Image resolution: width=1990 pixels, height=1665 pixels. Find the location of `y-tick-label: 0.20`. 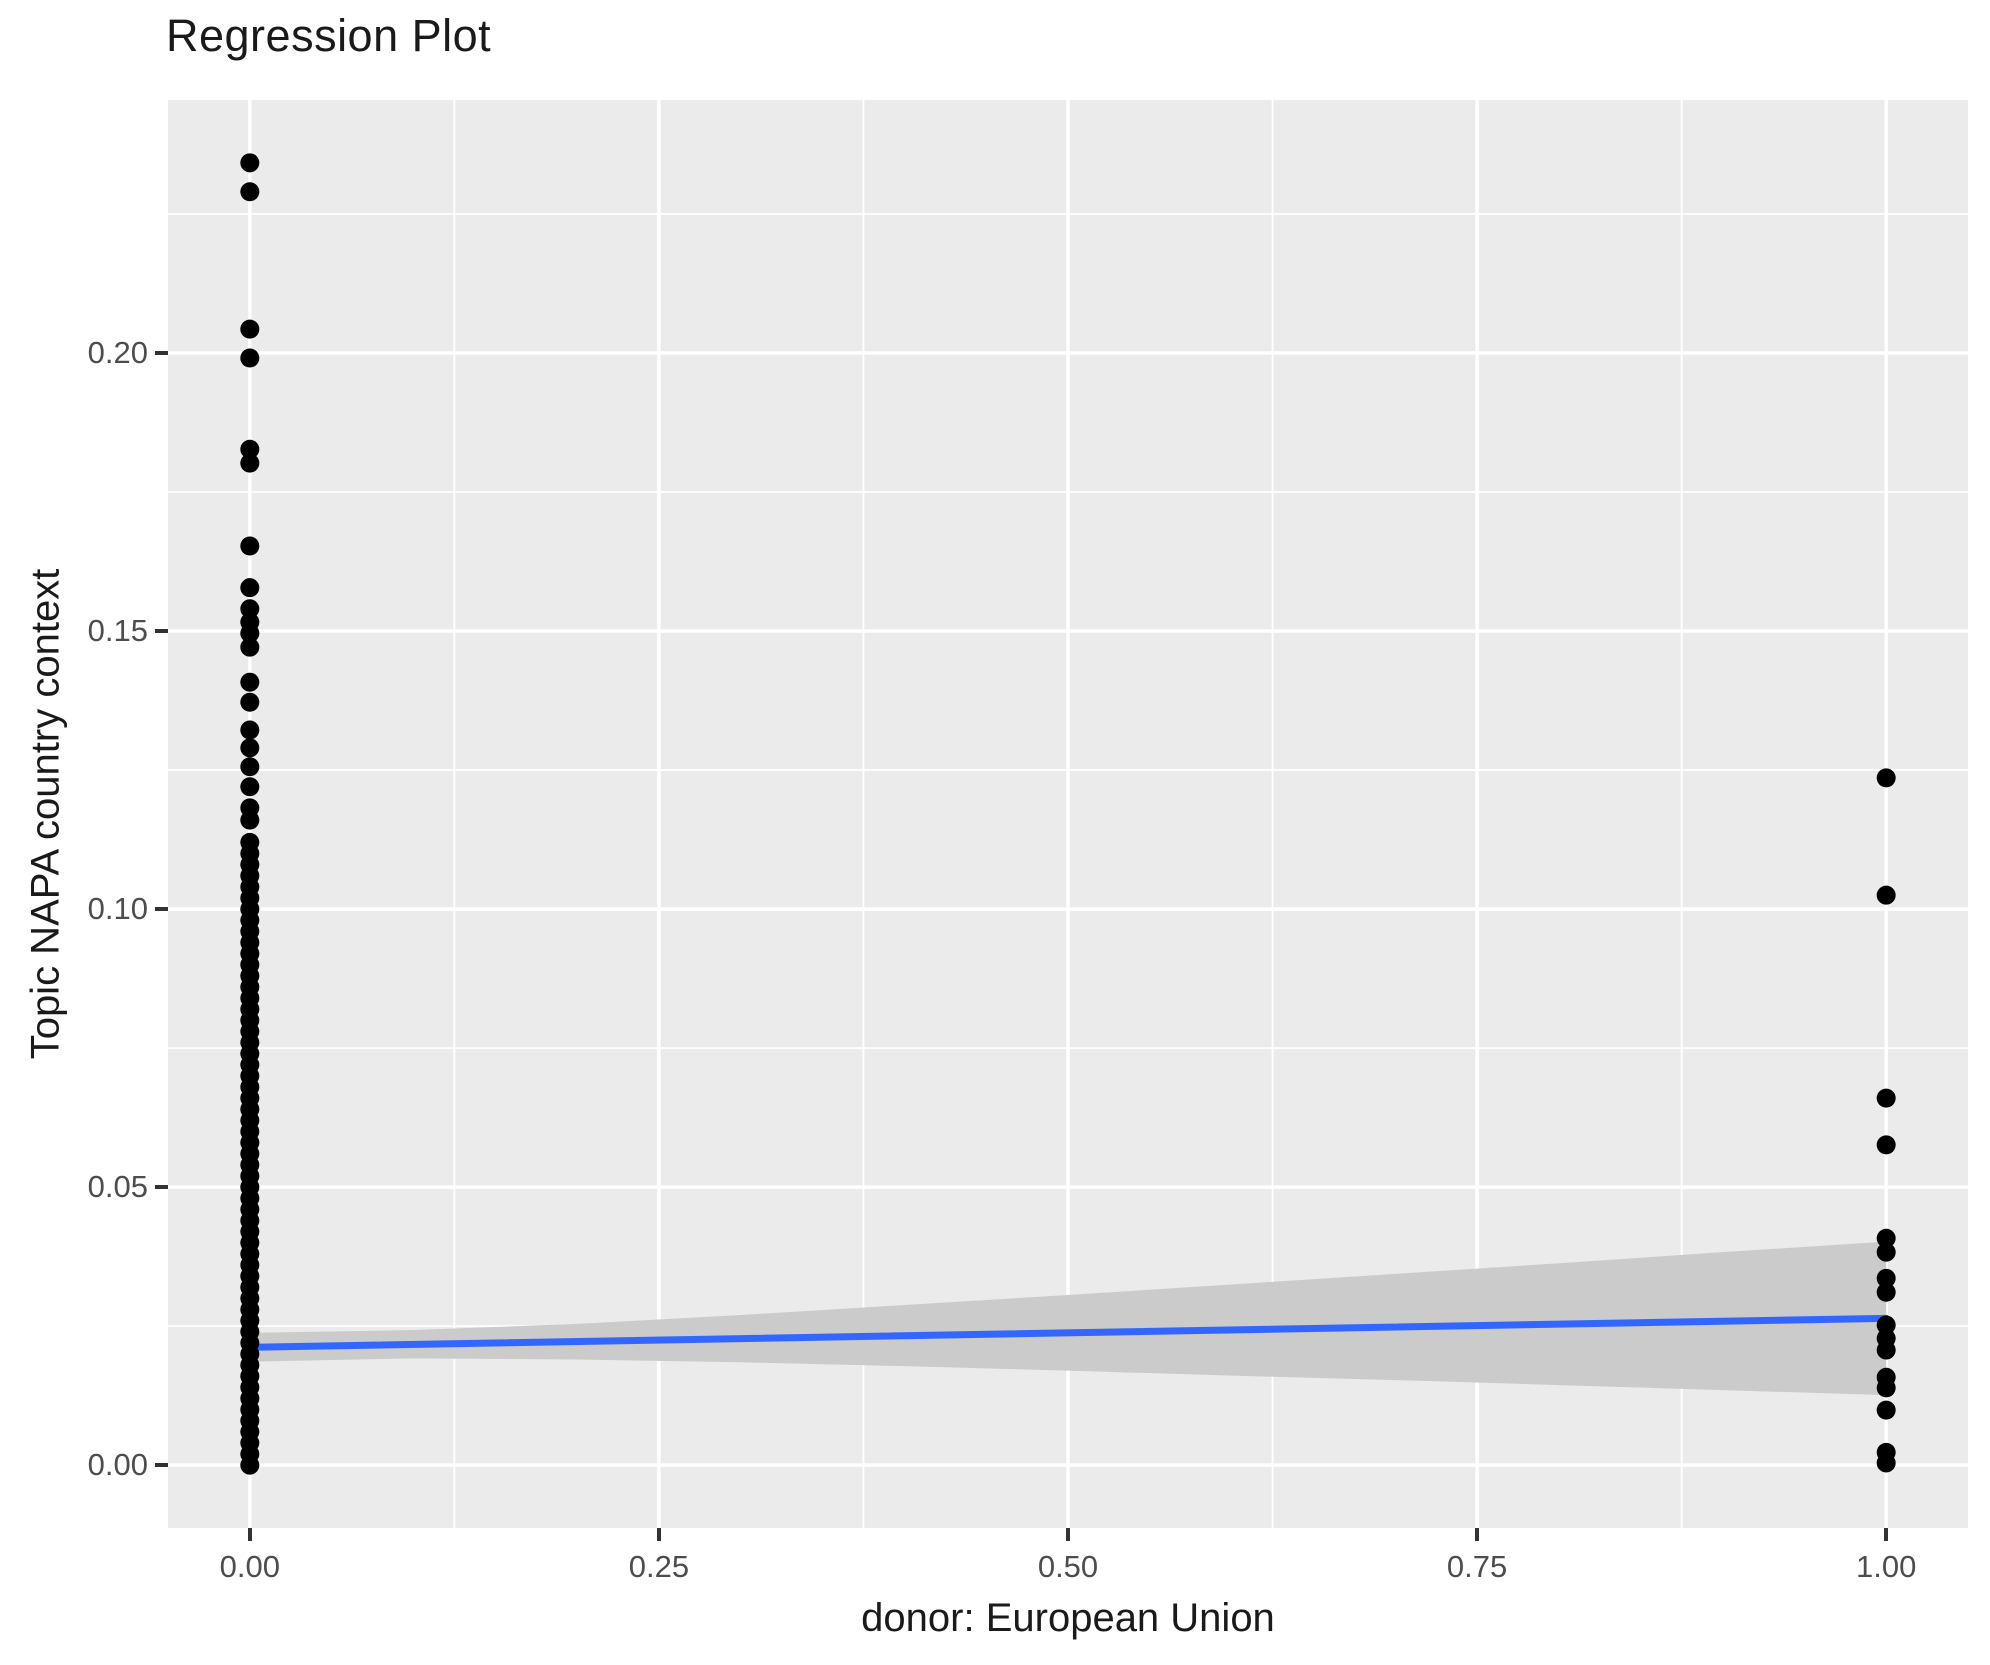

y-tick-label: 0.20 is located at coordinates (117, 352).